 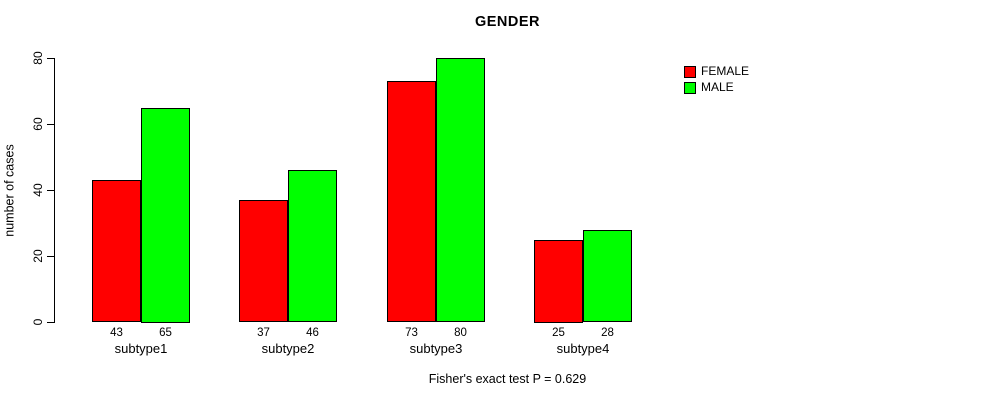 I want to click on y-axis-line, so click(x=54, y=190).